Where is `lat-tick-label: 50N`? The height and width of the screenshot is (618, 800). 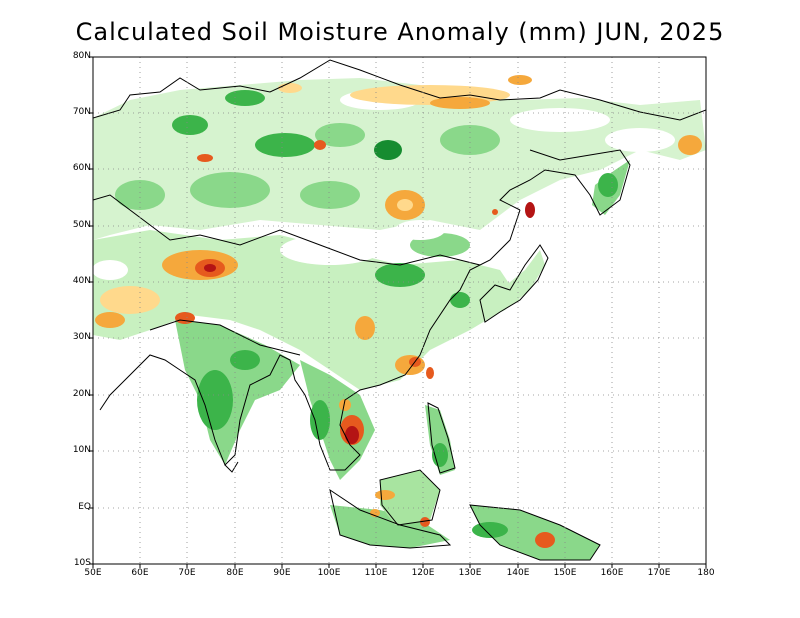 lat-tick-label: 50N is located at coordinates (81, 225).